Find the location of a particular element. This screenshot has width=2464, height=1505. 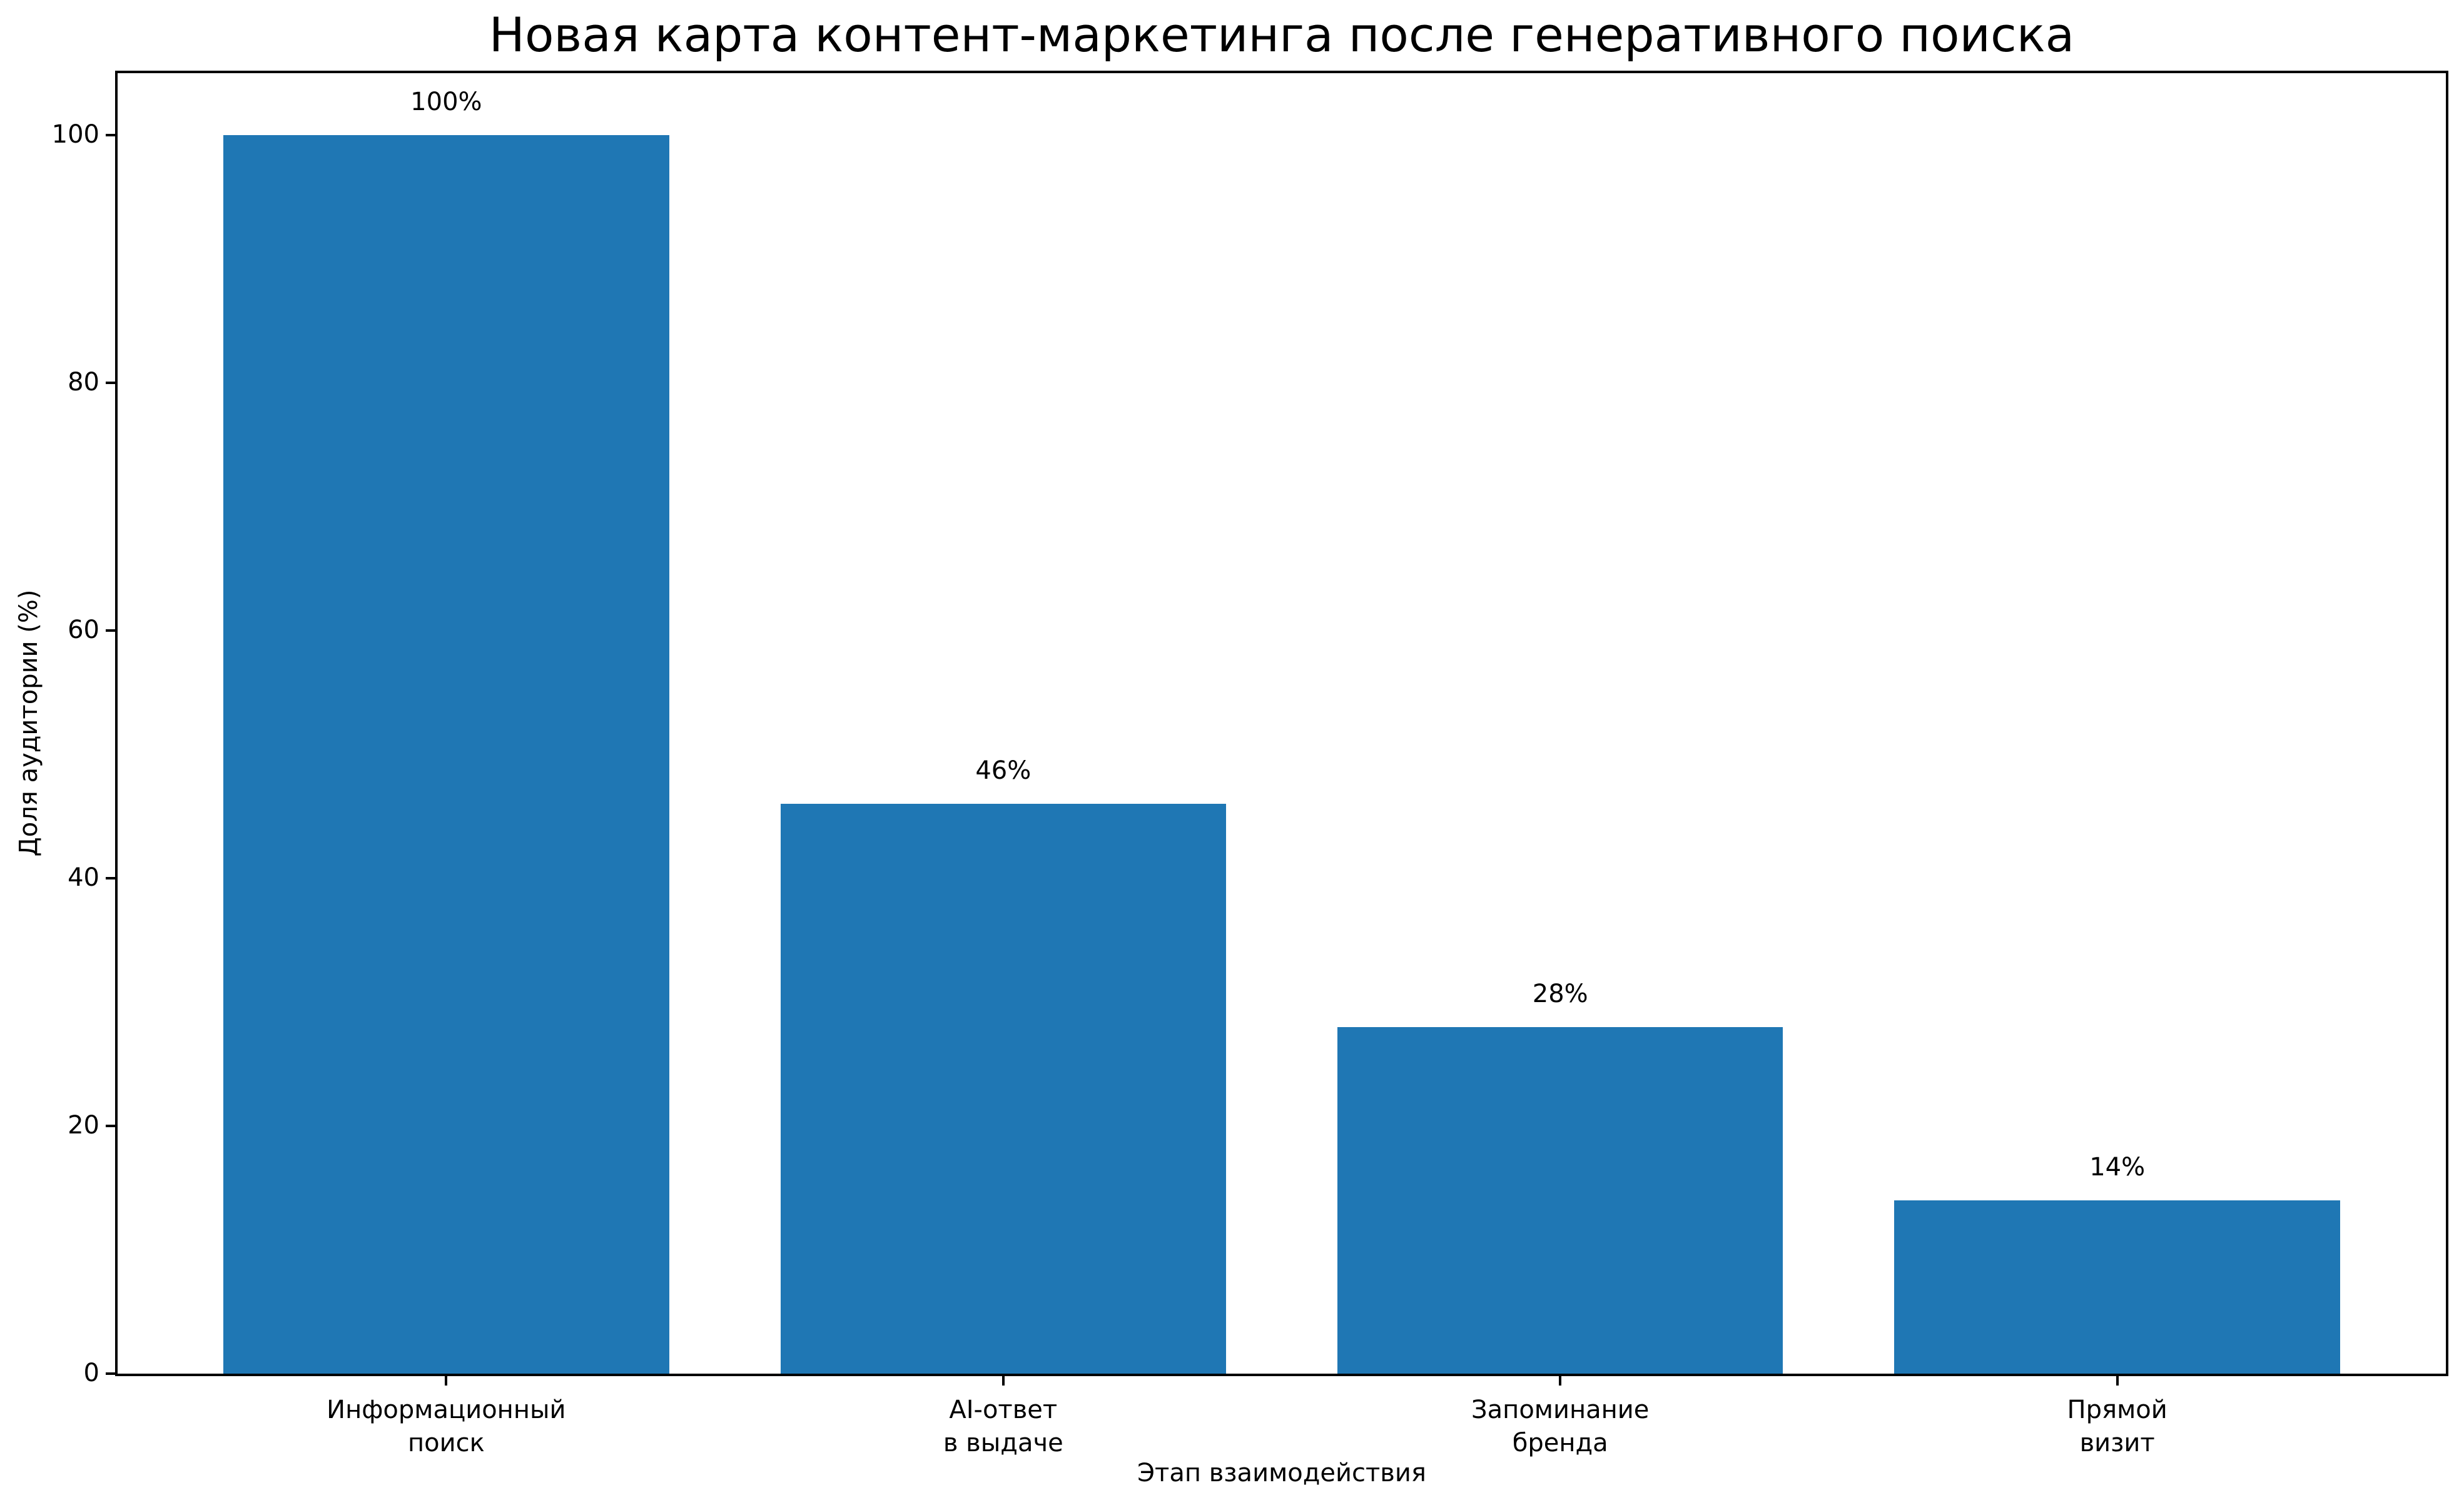

y-tick-label: 40 is located at coordinates (83, 878).